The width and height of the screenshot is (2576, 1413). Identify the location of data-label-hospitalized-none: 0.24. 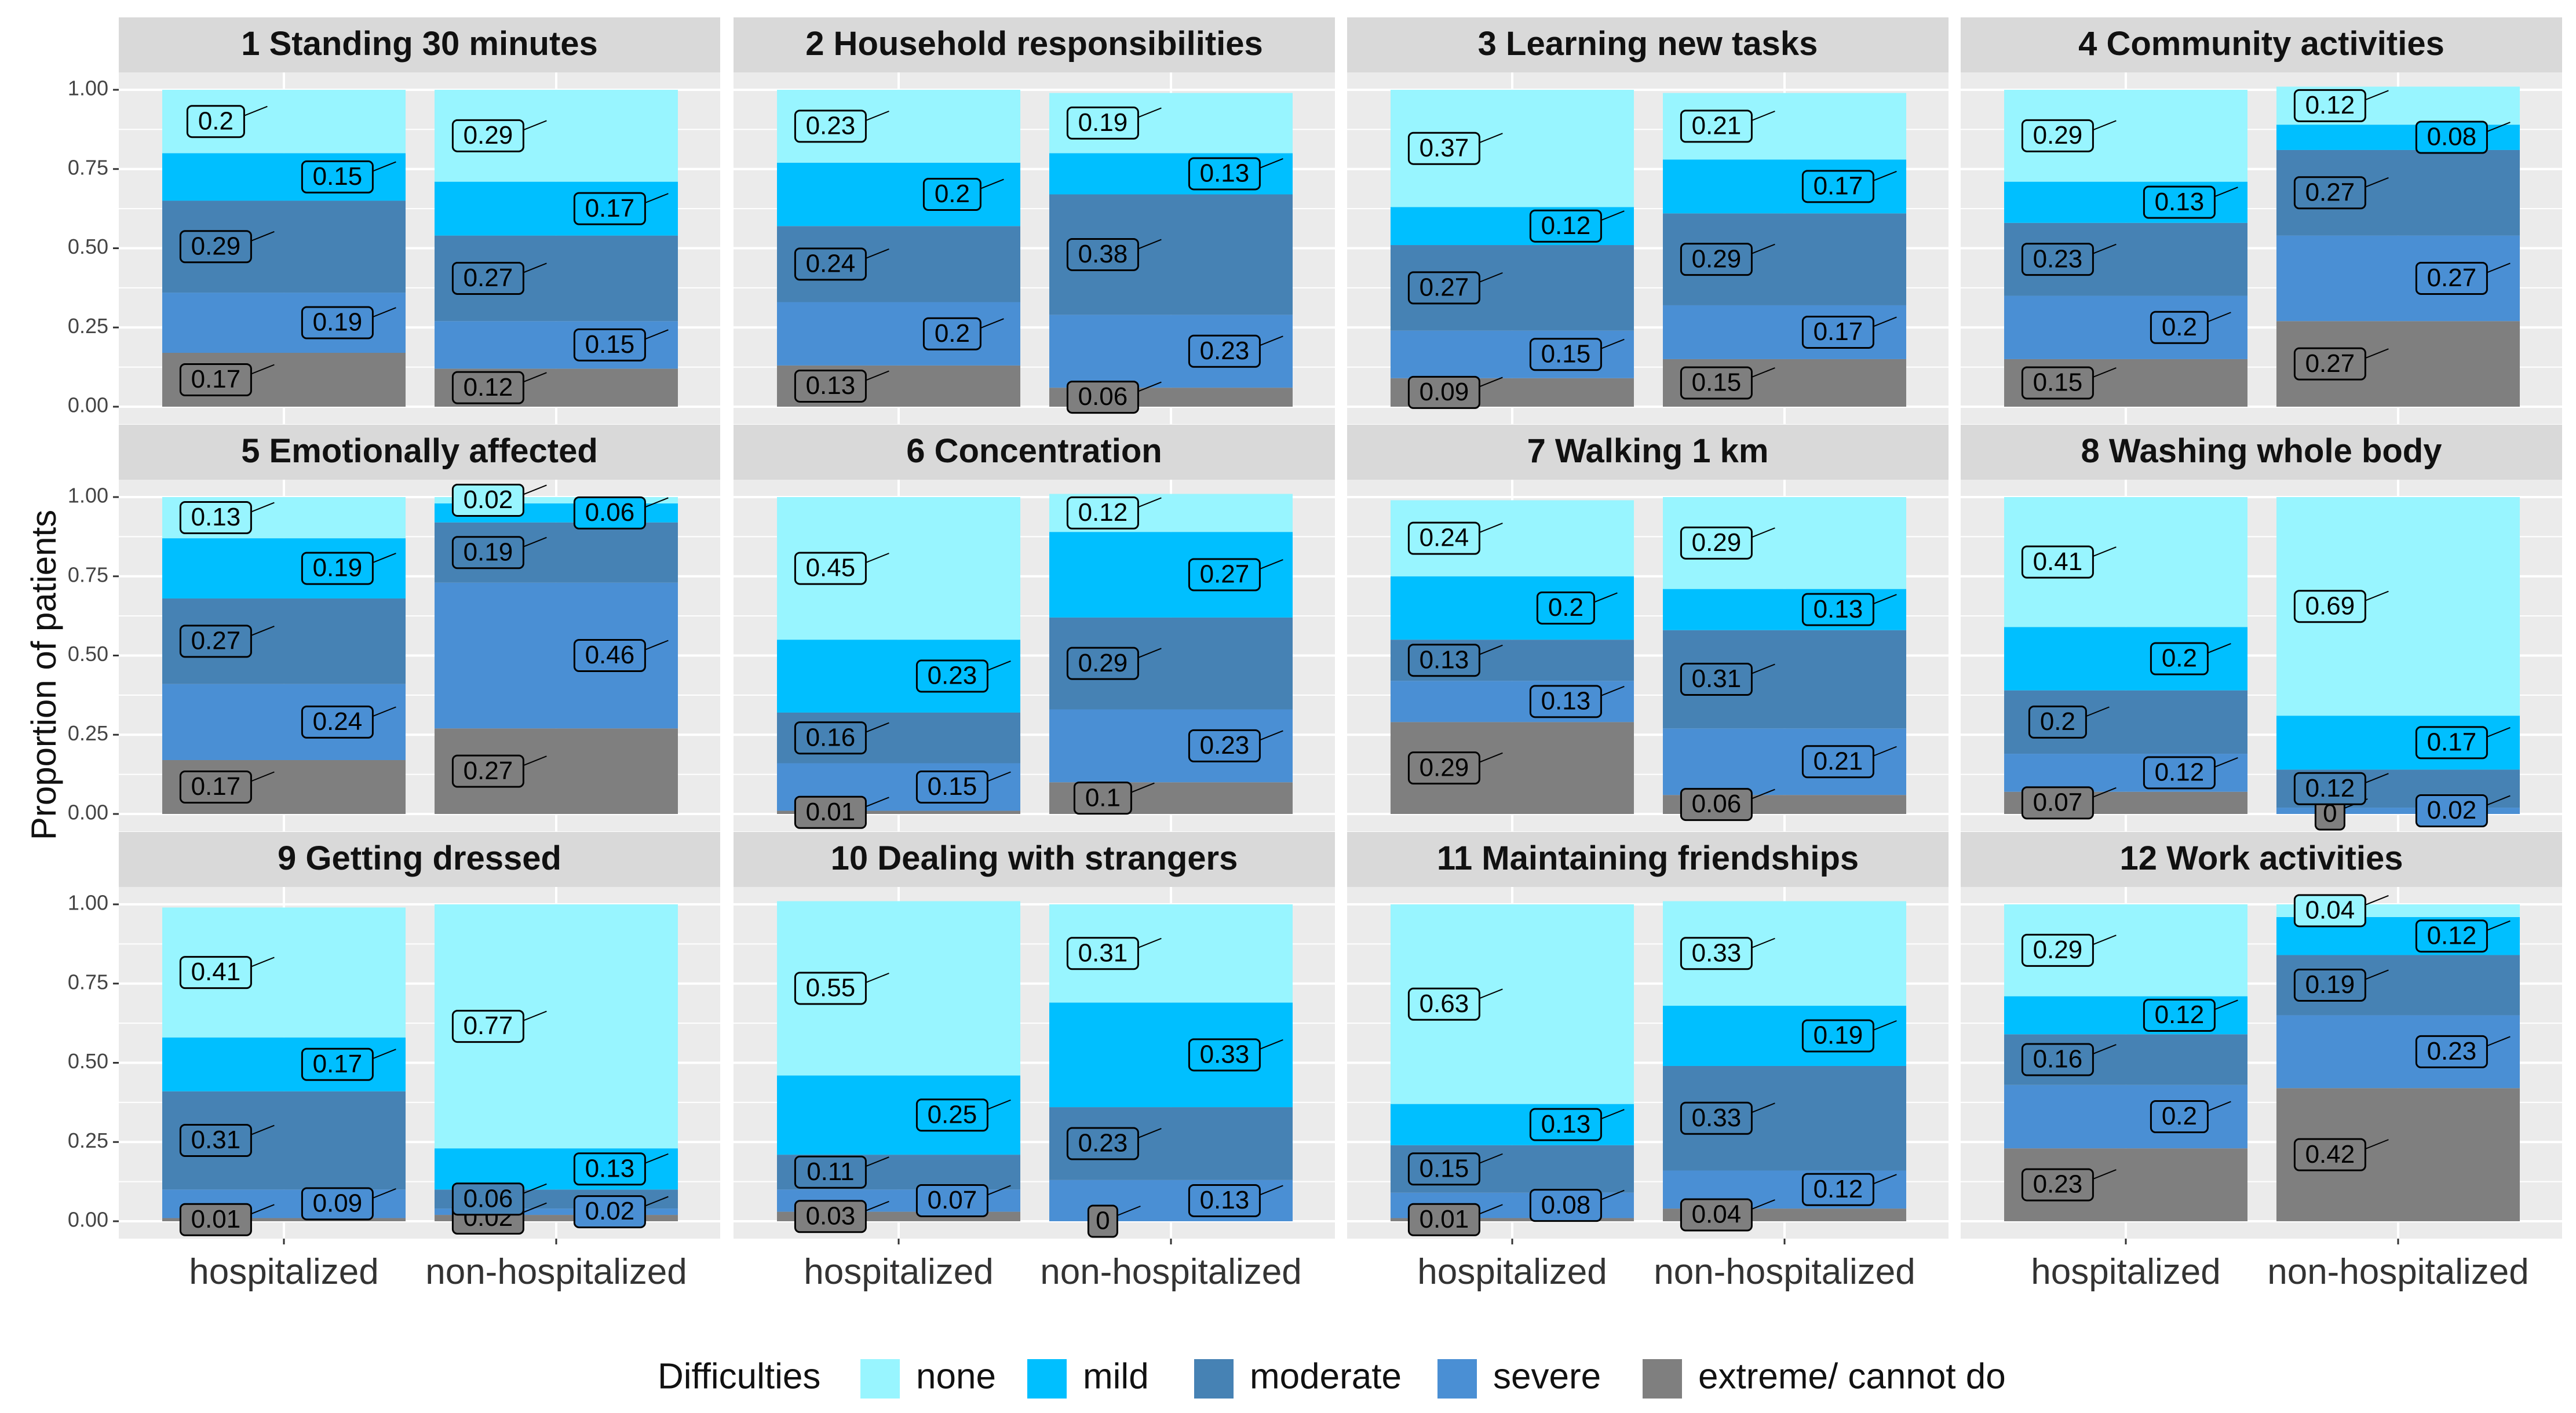
(1455, 538).